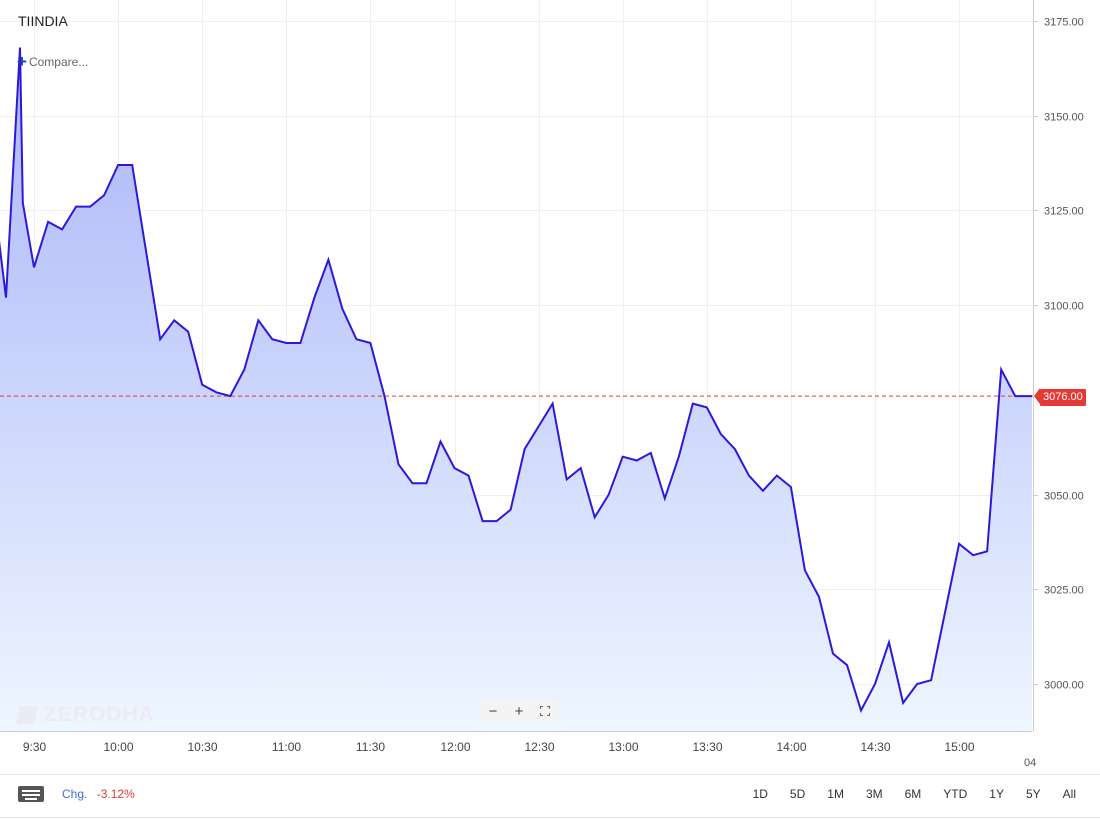 The width and height of the screenshot is (1100, 819). Describe the element at coordinates (1030, 763) in the screenshot. I see `x-edge-label: 04` at that location.